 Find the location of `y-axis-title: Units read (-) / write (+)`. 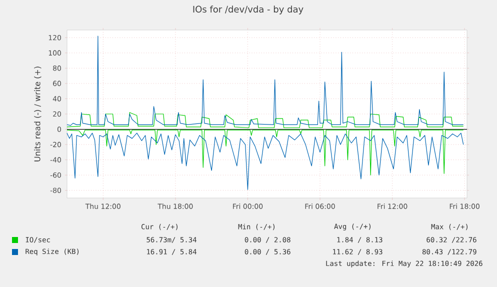

y-axis-title: Units read (-) / write (+) is located at coordinates (38, 114).